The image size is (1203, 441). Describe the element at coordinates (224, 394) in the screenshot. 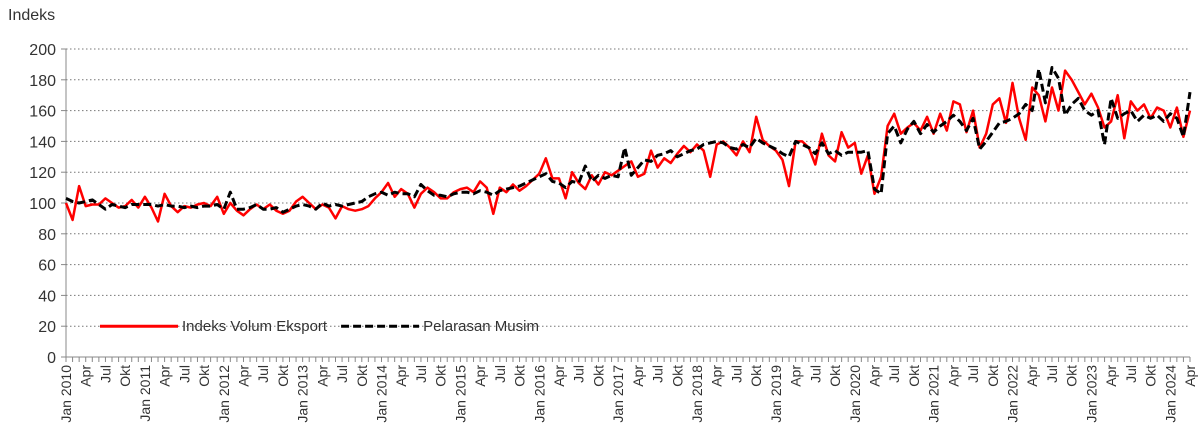

I see `x-tick-label: Jan 2012` at that location.